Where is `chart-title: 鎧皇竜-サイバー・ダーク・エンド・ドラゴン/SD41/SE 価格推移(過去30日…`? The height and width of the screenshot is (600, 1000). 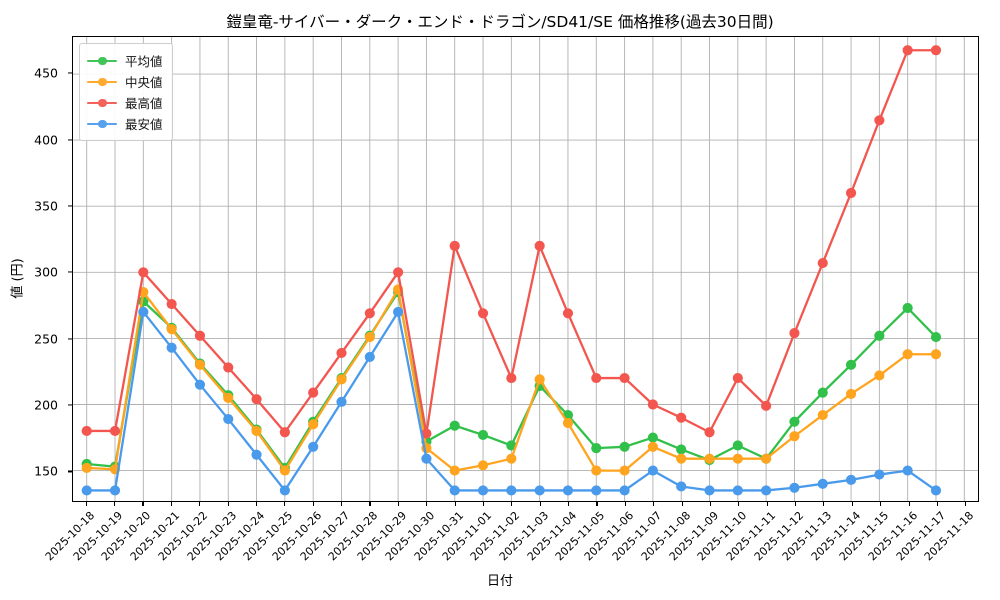 chart-title: 鎧皇竜-サイバー・ダーク・エンド・ドラゴン/SD41/SE 価格推移(過去30日… is located at coordinates (500, 22).